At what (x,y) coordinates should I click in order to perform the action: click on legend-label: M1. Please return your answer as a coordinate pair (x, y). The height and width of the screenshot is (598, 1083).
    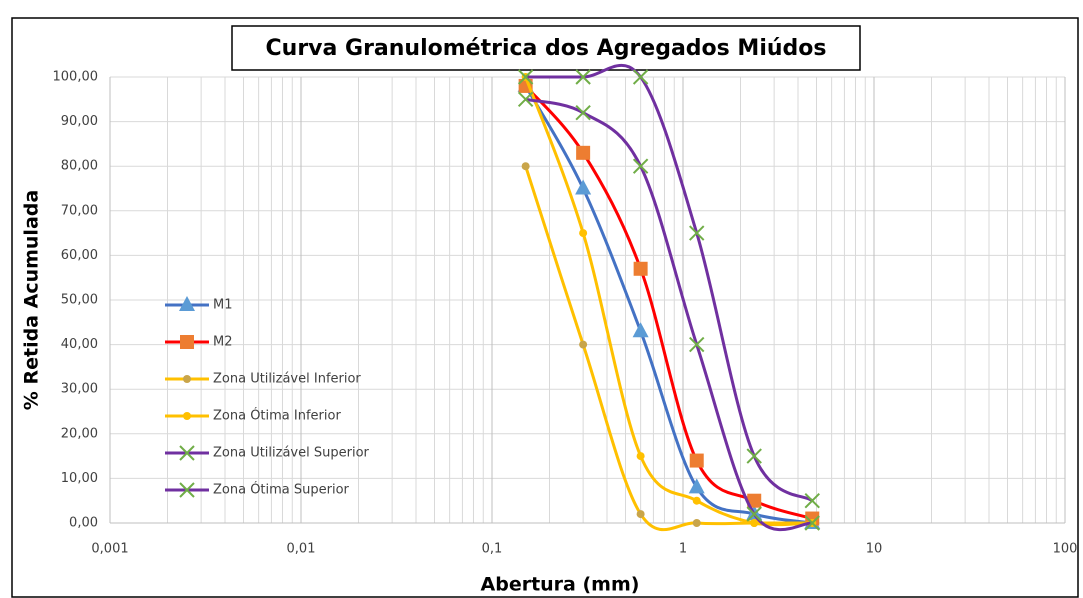
    Looking at the image, I should click on (223, 305).